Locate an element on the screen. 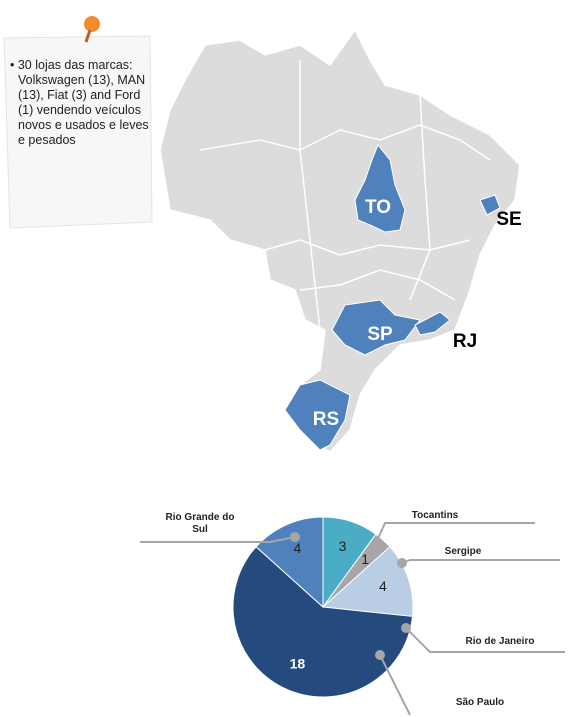  category-label: Rio de Janeiro is located at coordinates (500, 641).